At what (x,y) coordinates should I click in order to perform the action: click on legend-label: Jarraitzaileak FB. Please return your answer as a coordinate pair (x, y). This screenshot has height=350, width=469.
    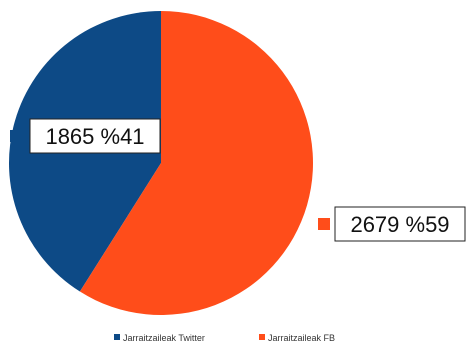
    Looking at the image, I should click on (301, 338).